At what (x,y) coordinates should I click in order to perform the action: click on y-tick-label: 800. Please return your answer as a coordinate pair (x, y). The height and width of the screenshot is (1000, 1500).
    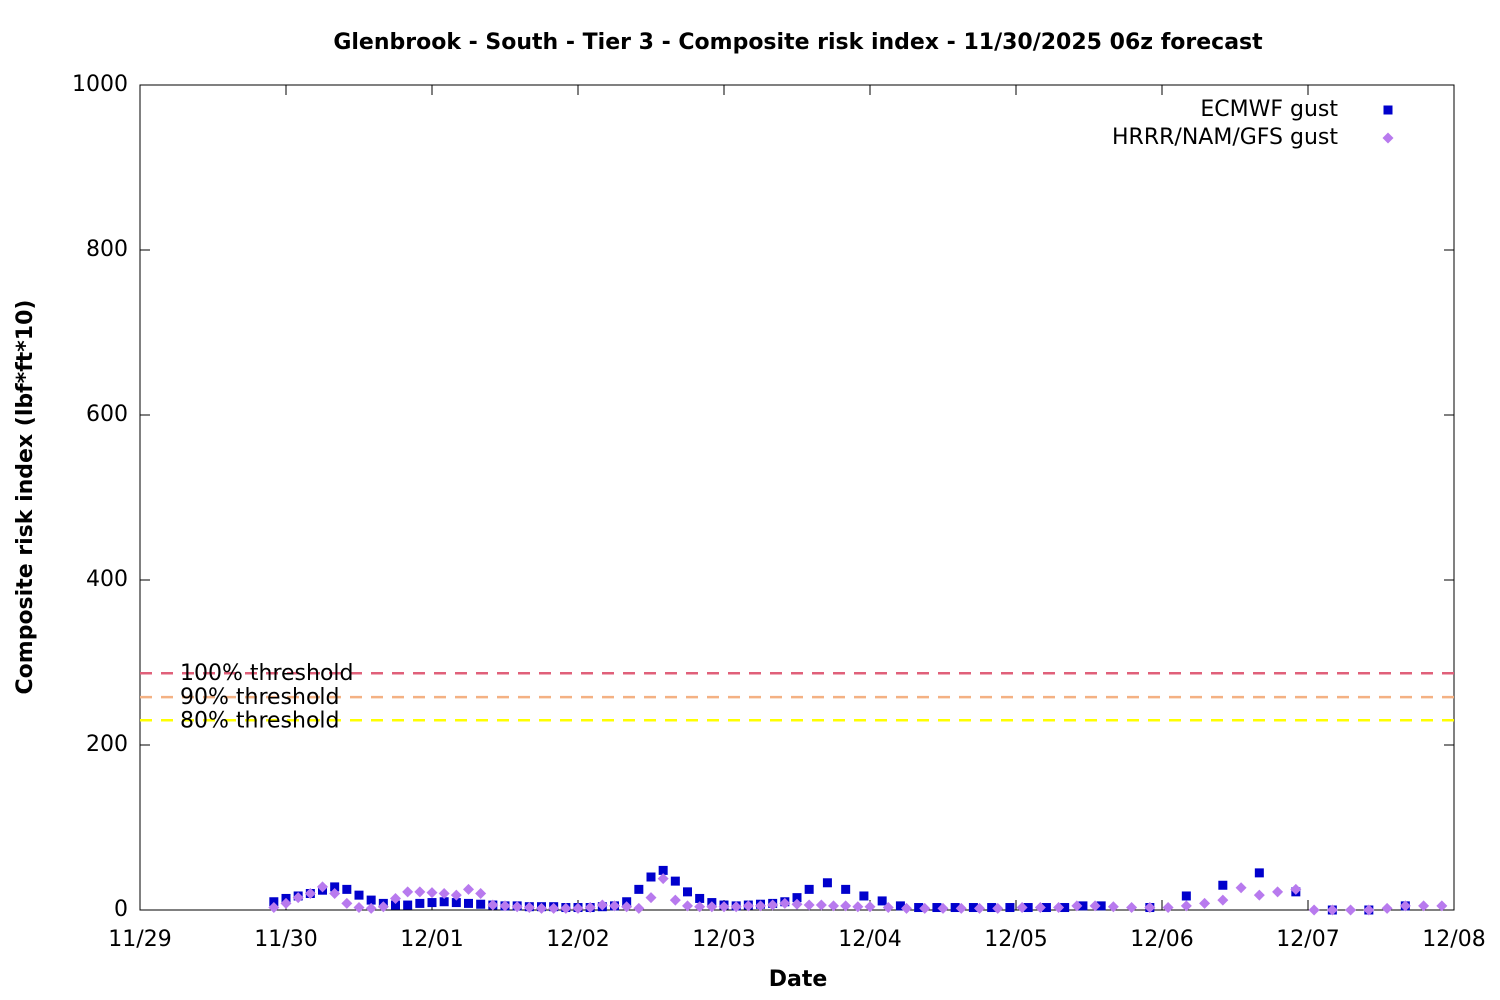
    Looking at the image, I should click on (107, 249).